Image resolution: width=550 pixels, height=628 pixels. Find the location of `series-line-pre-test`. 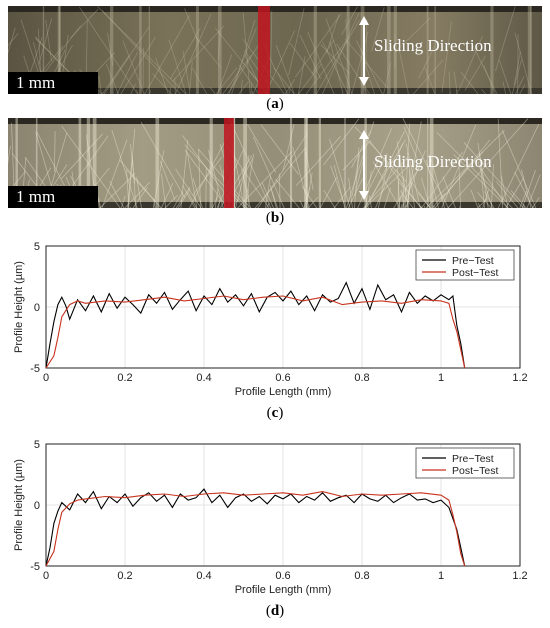

series-line-pre-test is located at coordinates (255, 325).